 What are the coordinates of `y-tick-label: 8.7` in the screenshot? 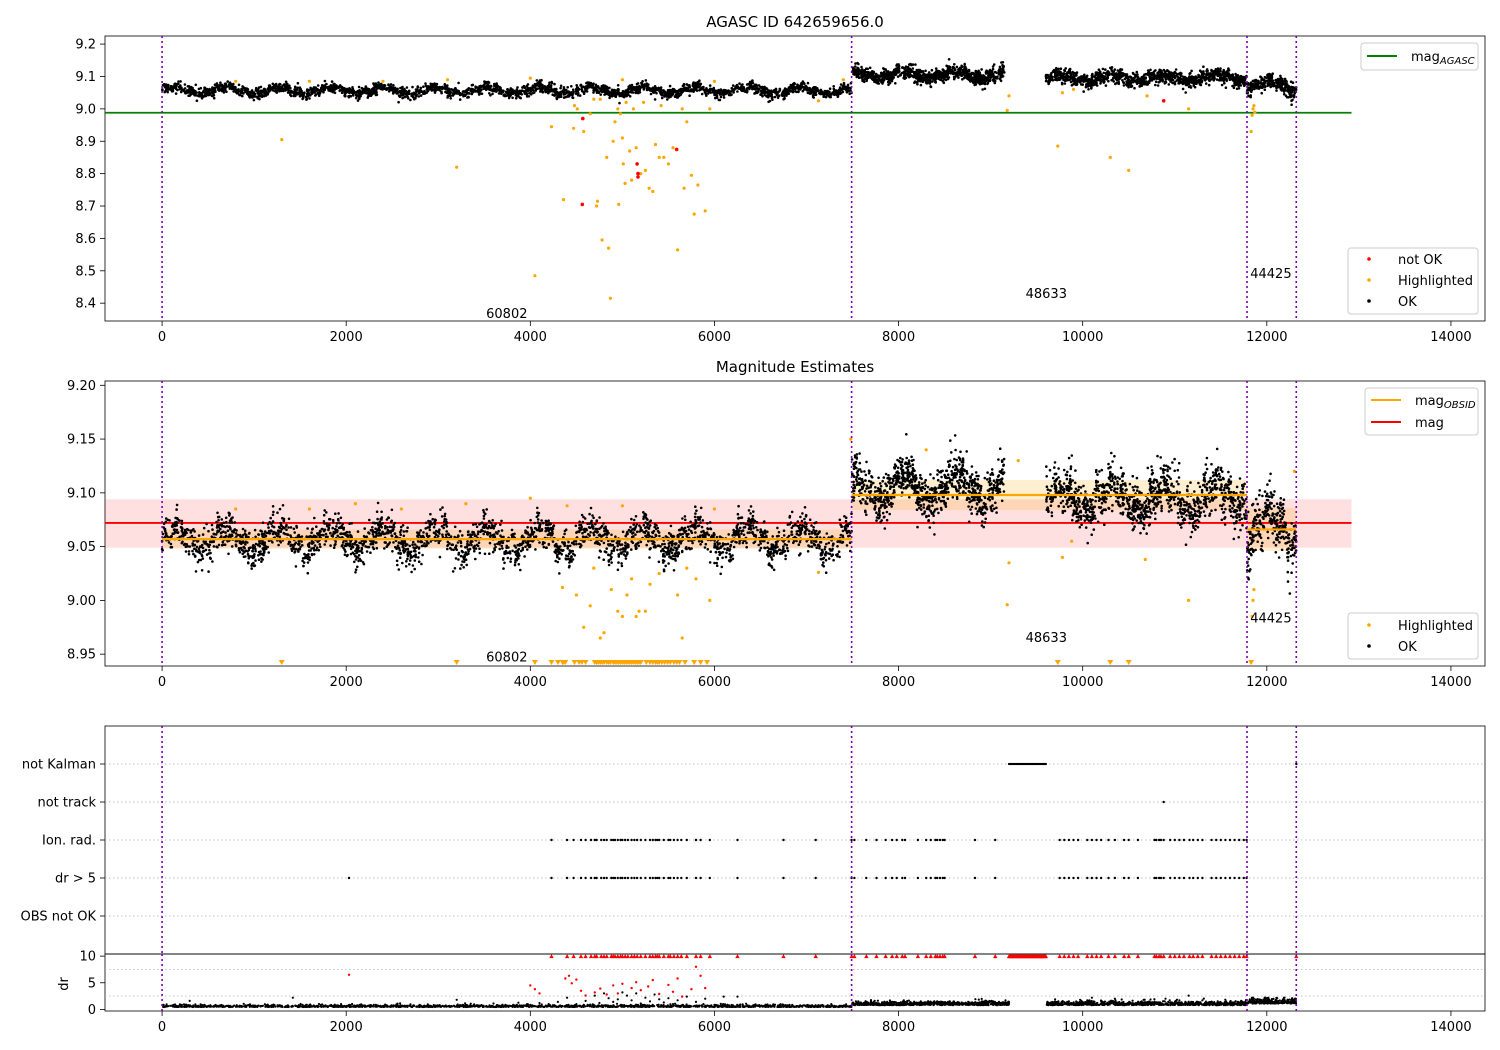 It's located at (85, 207).